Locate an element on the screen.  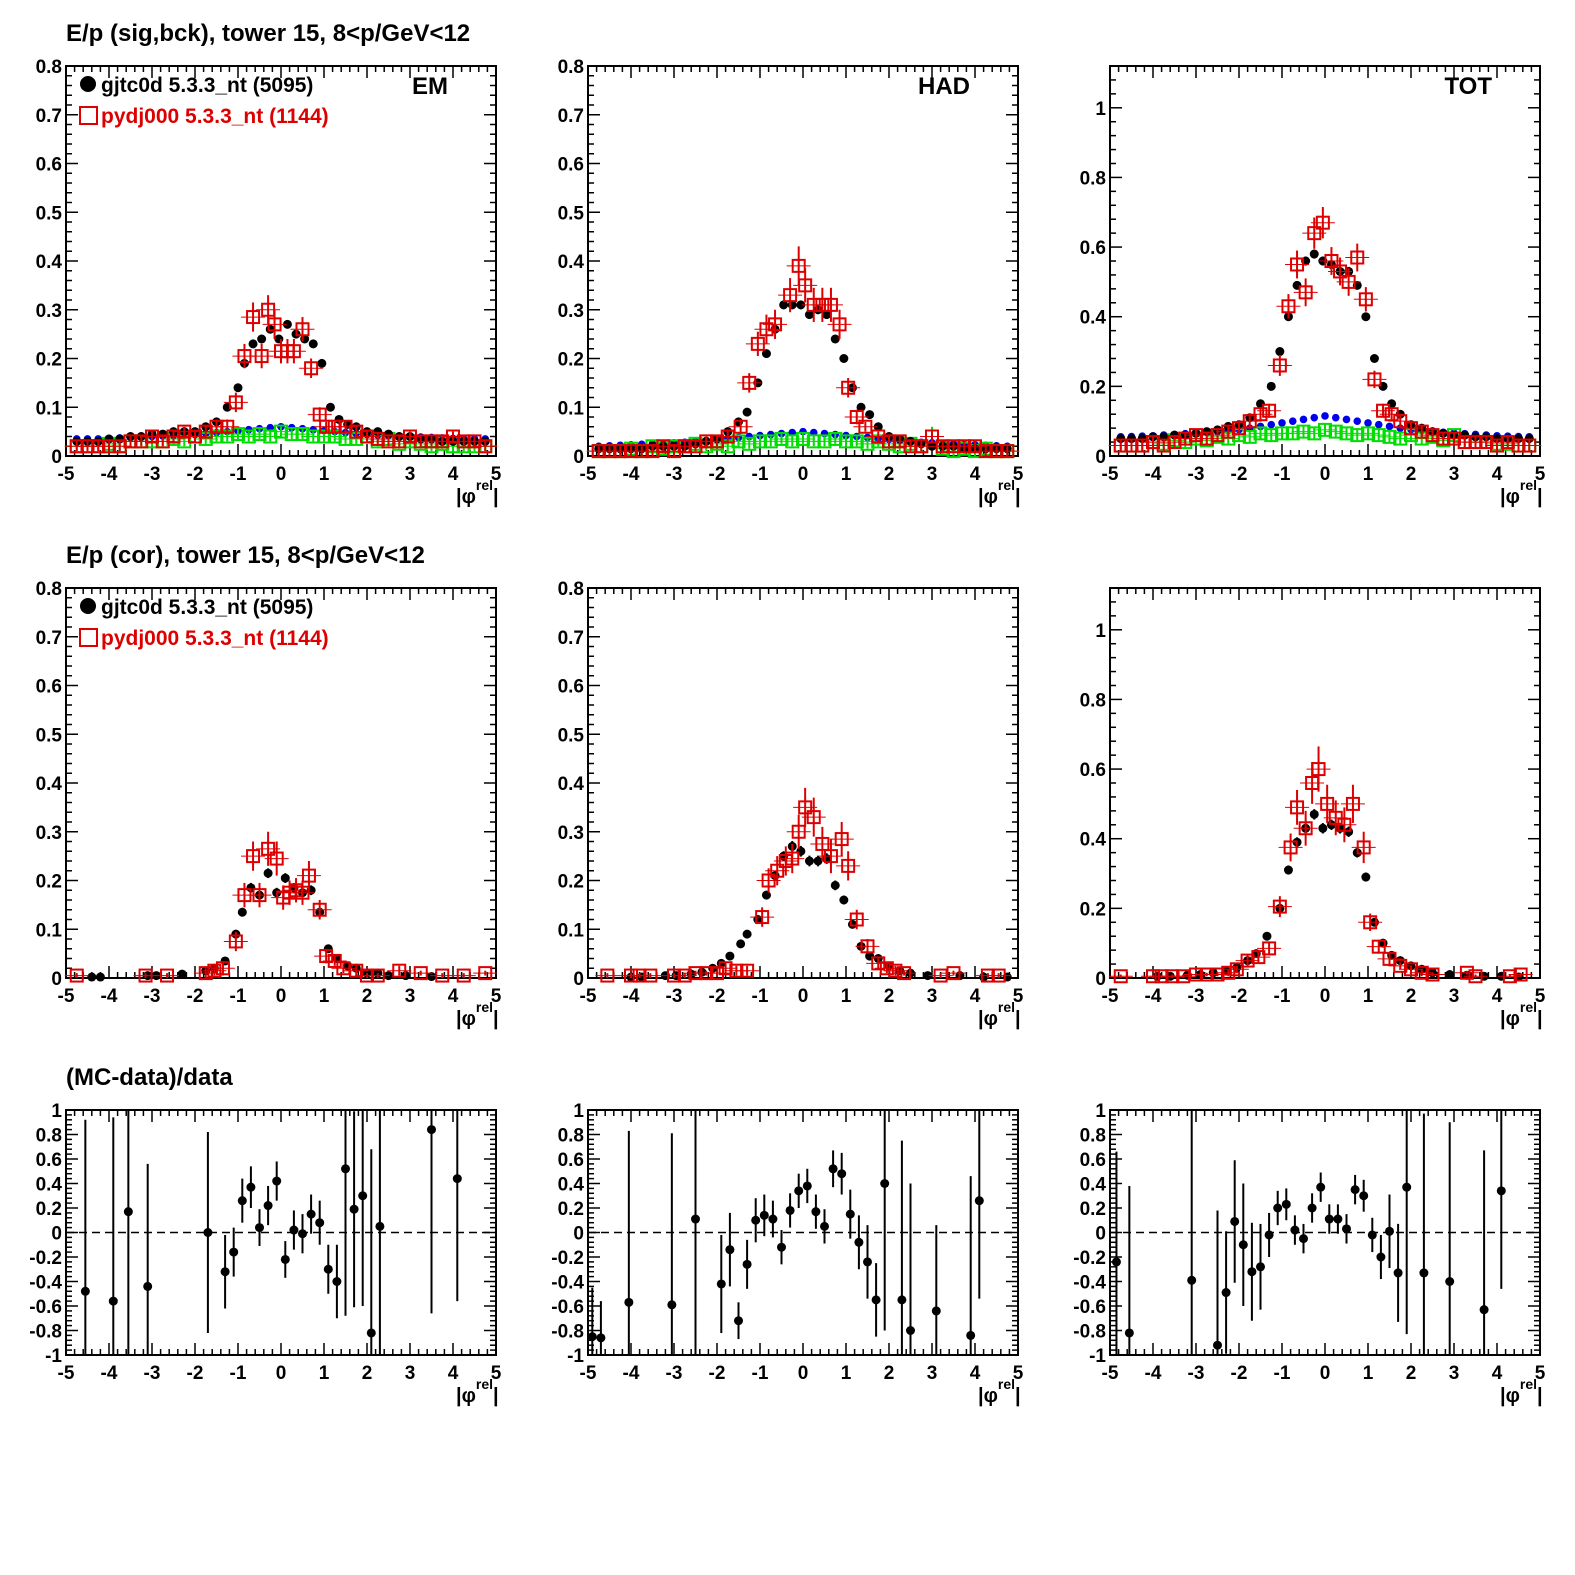
y-tick-label: -0.6 is located at coordinates (45, 1307).